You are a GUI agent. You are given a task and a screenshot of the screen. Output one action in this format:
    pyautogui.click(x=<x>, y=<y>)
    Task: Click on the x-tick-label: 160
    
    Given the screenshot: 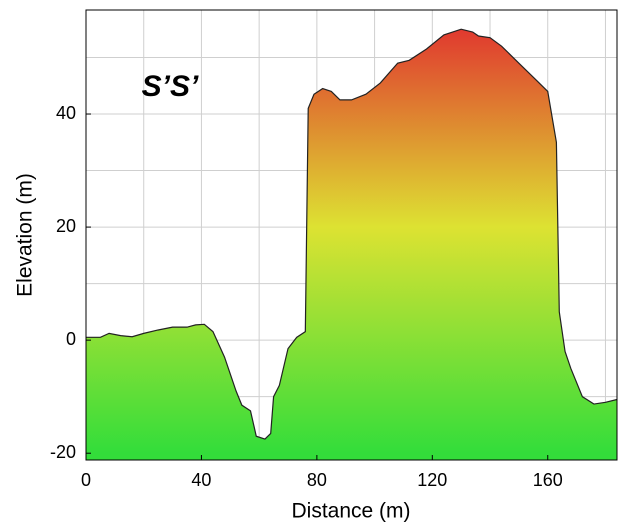 What is the action you would take?
    pyautogui.click(x=548, y=480)
    